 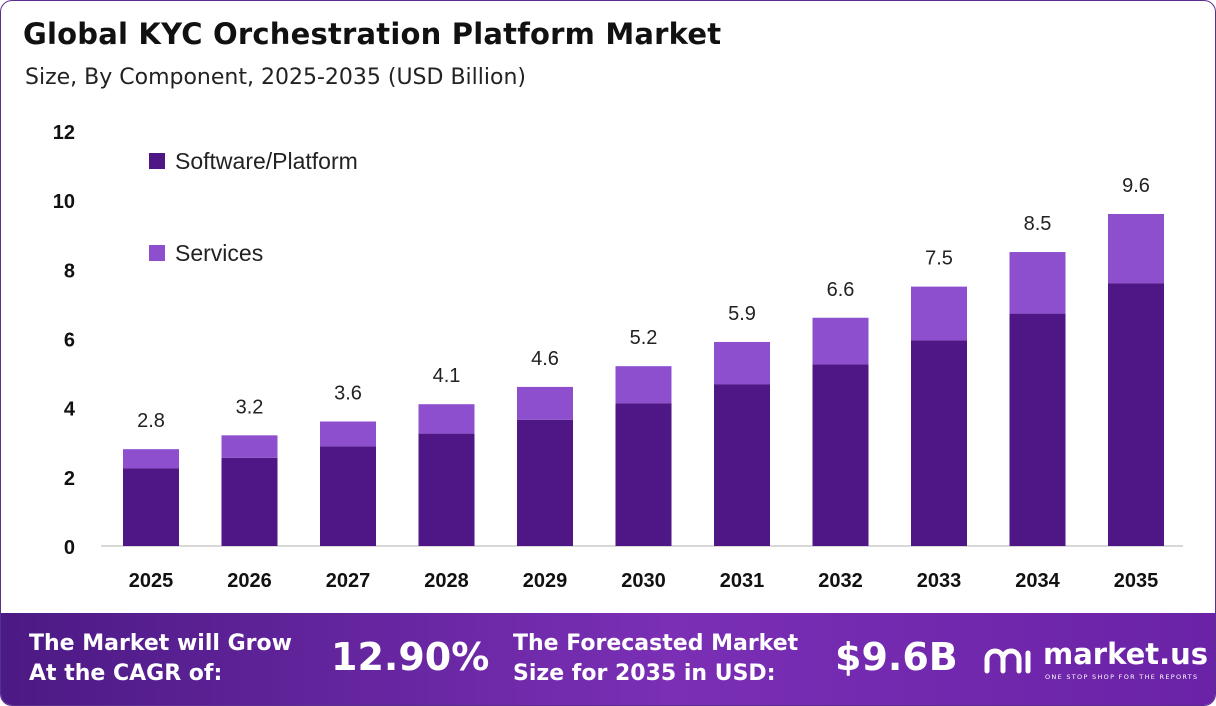 I want to click on legend-label-services: Services, so click(x=219, y=253).